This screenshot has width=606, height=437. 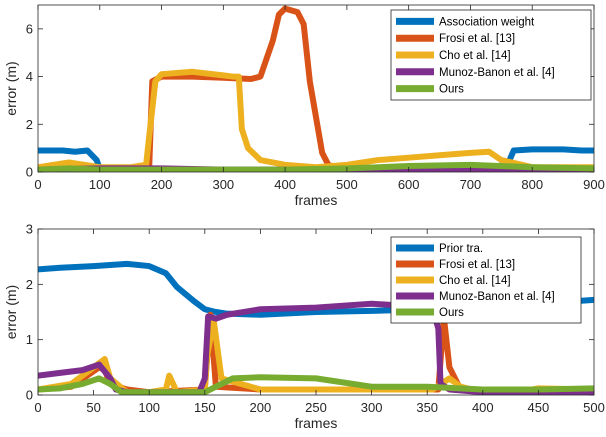 What do you see at coordinates (29, 339) in the screenshot?
I see `y-tick-label: 1` at bounding box center [29, 339].